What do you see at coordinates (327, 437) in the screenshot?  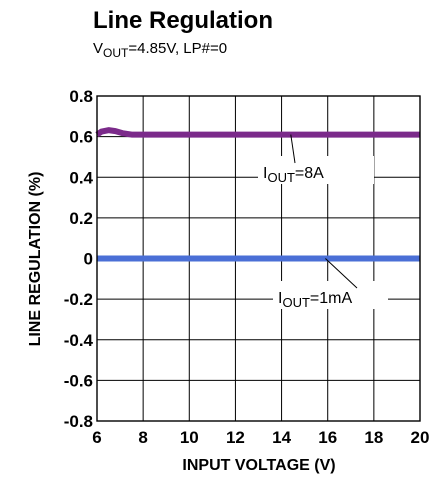 I see `x-tick-label: 16` at bounding box center [327, 437].